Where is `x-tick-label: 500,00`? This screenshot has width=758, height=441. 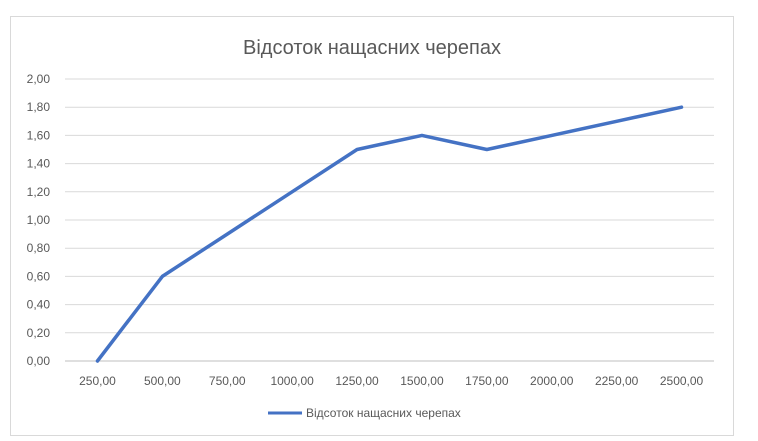 x-tick-label: 500,00 is located at coordinates (162, 381).